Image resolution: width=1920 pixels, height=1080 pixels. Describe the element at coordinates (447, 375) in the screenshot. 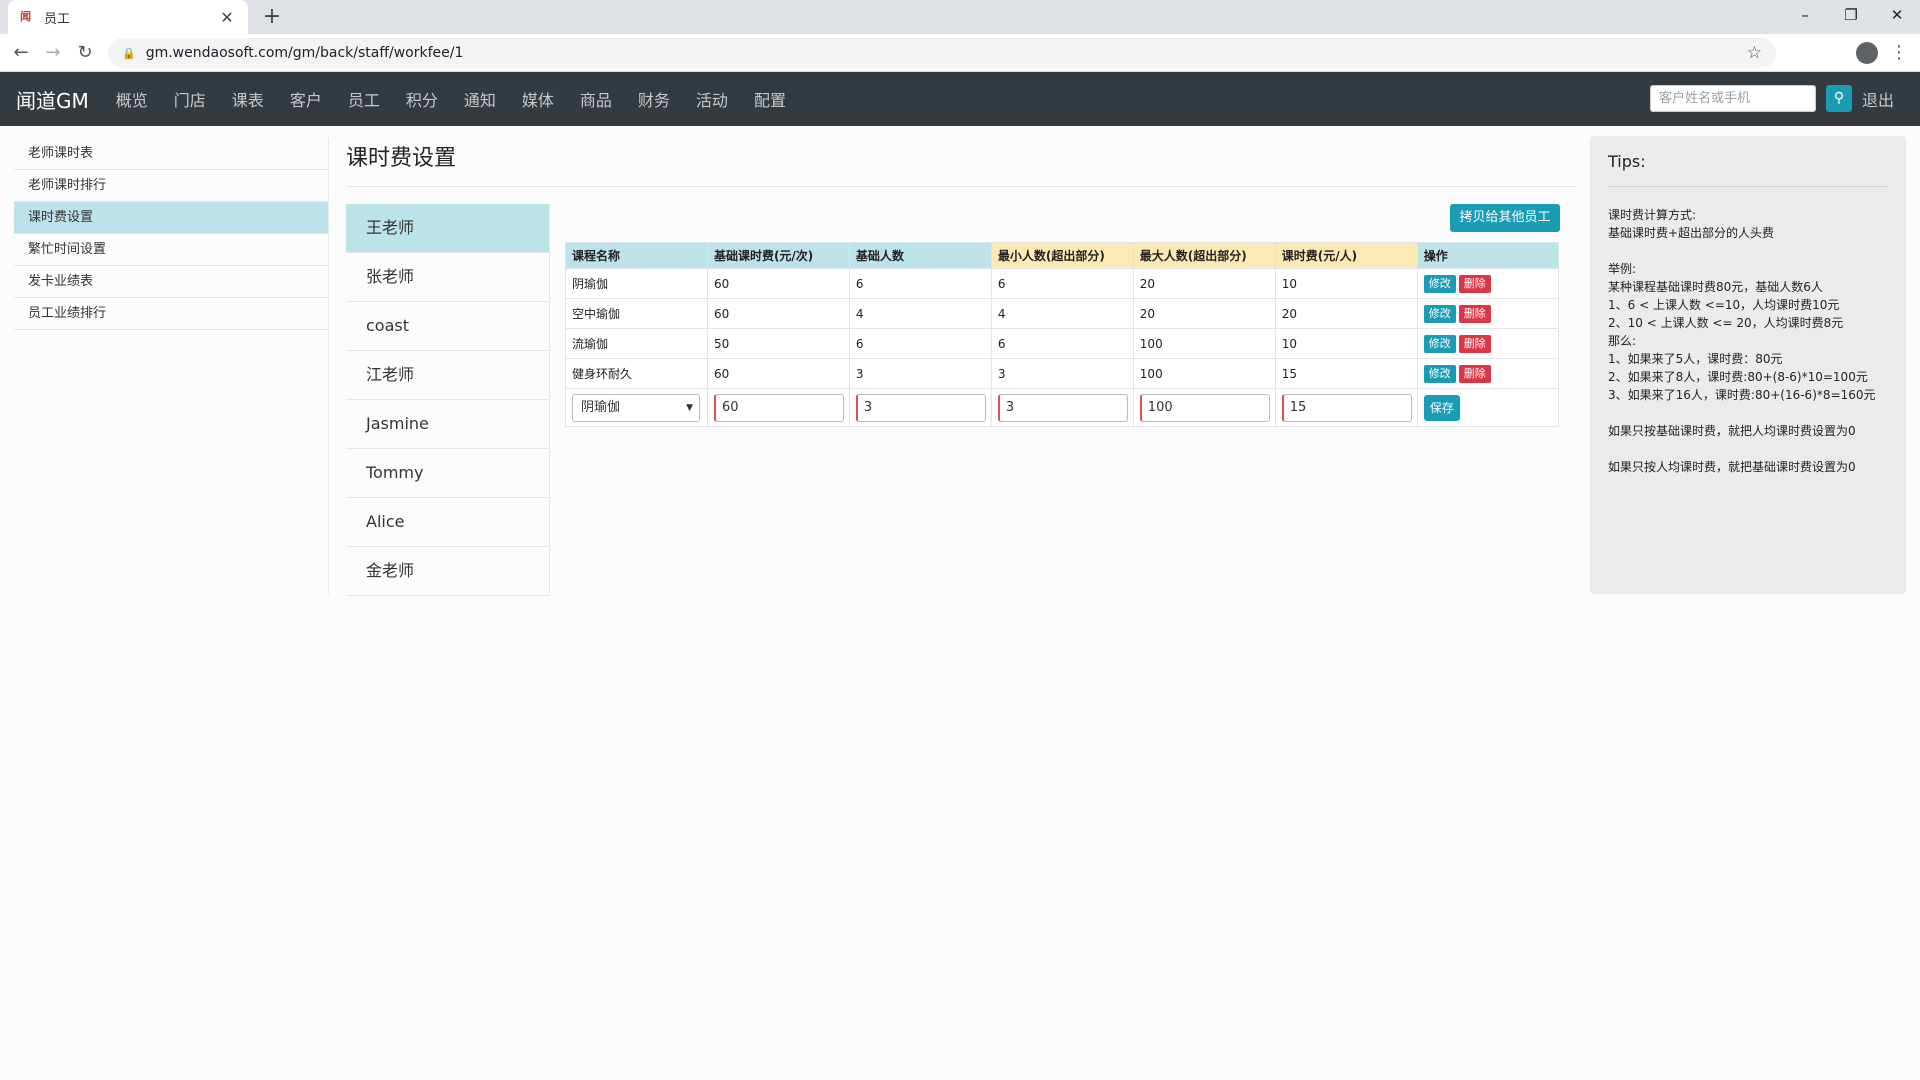

I see `teacher-item: 江老师` at that location.